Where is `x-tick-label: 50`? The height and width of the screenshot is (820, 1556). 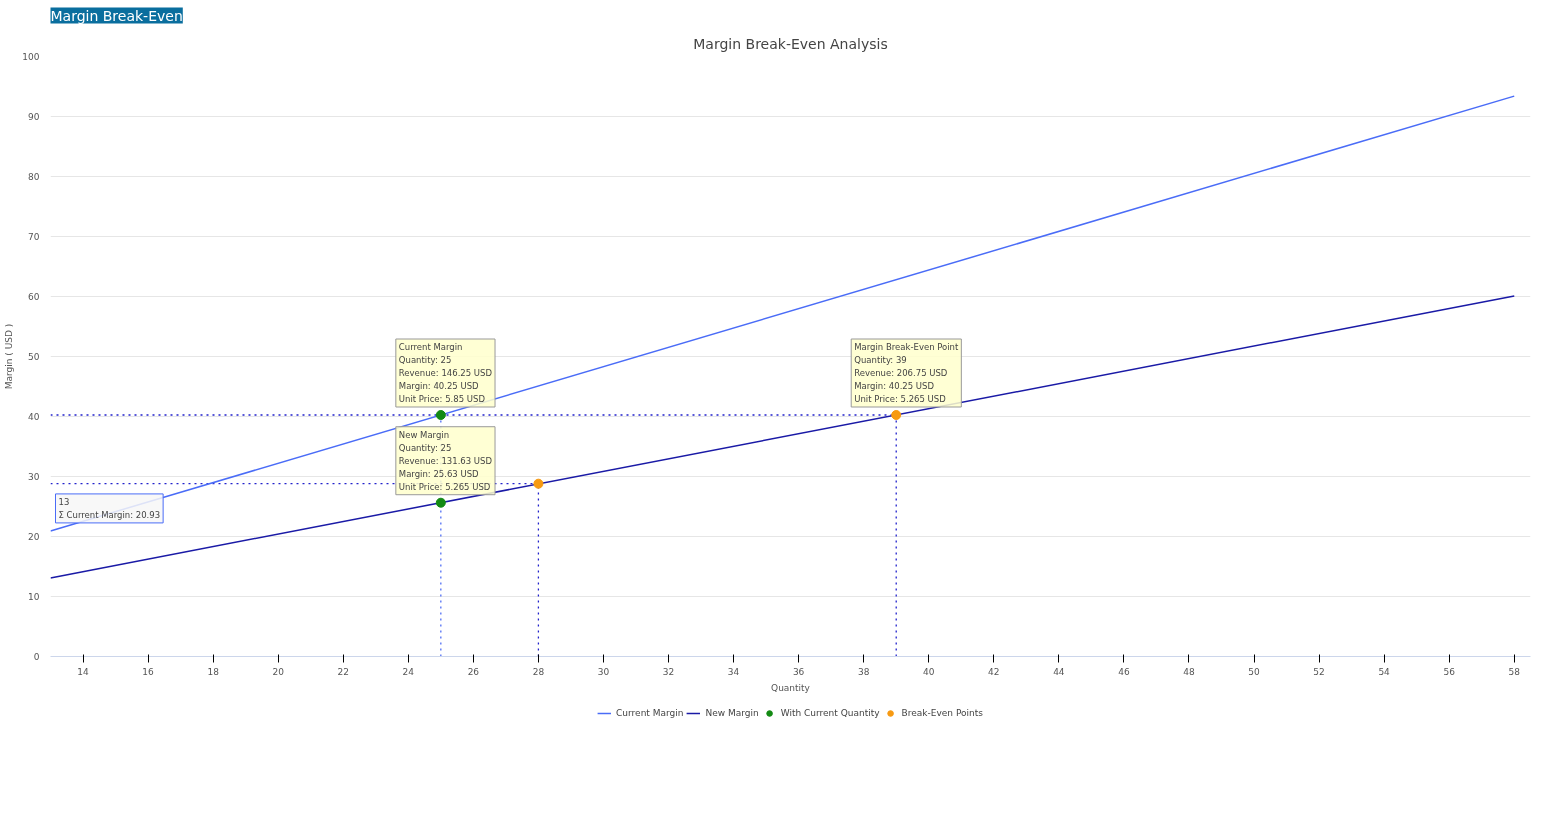 x-tick-label: 50 is located at coordinates (1254, 671).